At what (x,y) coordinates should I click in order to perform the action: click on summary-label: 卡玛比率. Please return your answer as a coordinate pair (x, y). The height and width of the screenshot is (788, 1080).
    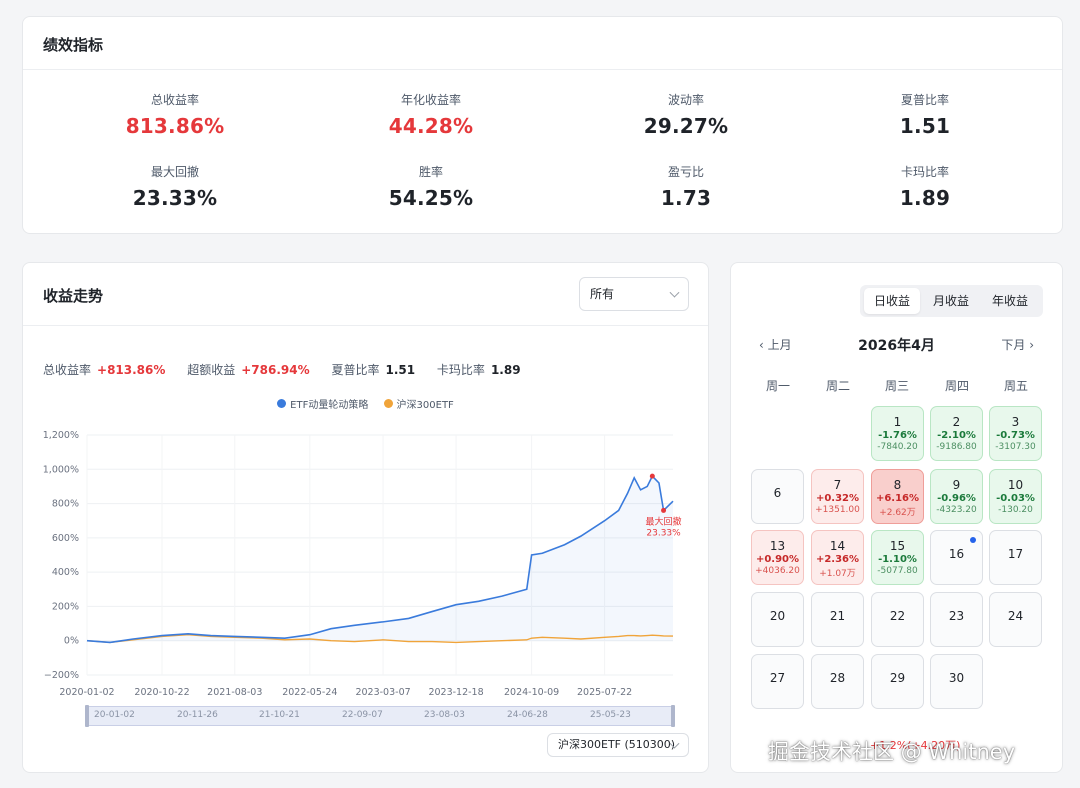
    Looking at the image, I should click on (460, 370).